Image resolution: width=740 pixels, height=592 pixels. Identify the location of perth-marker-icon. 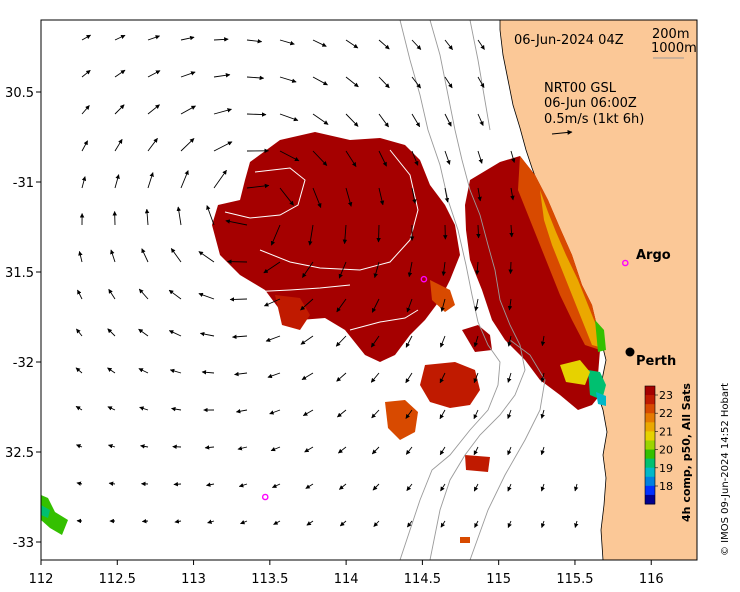
(630, 352).